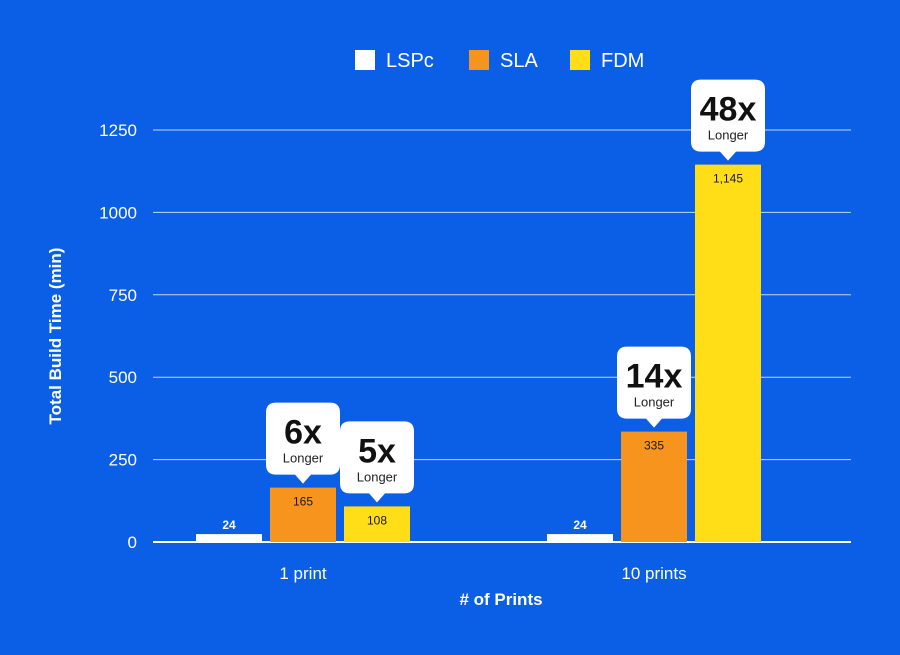  I want to click on x-axis-title: # of Prints, so click(500, 599).